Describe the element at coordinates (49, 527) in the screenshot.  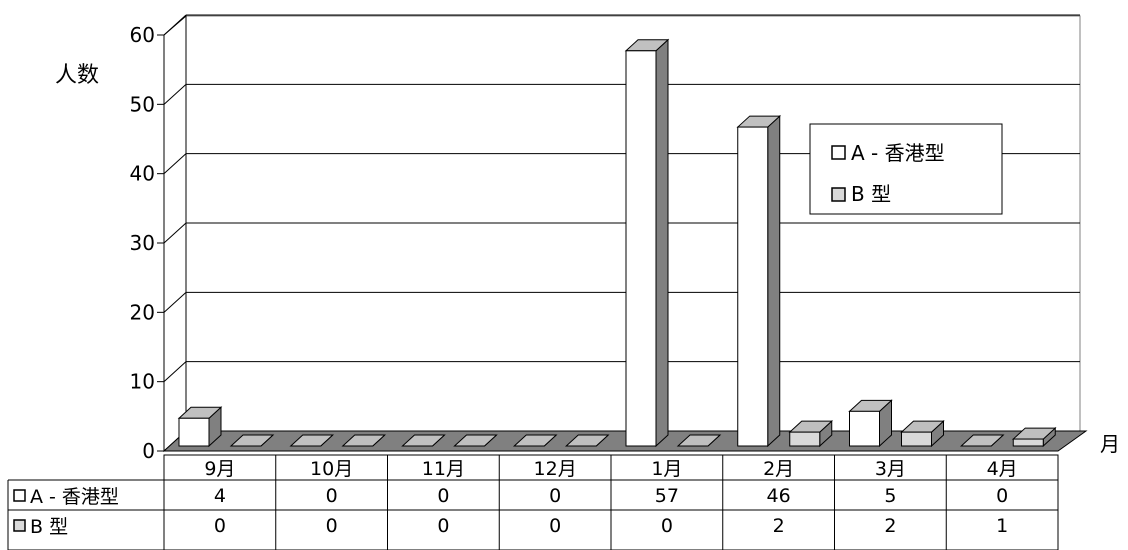
I see `table-row-label: B 型` at that location.